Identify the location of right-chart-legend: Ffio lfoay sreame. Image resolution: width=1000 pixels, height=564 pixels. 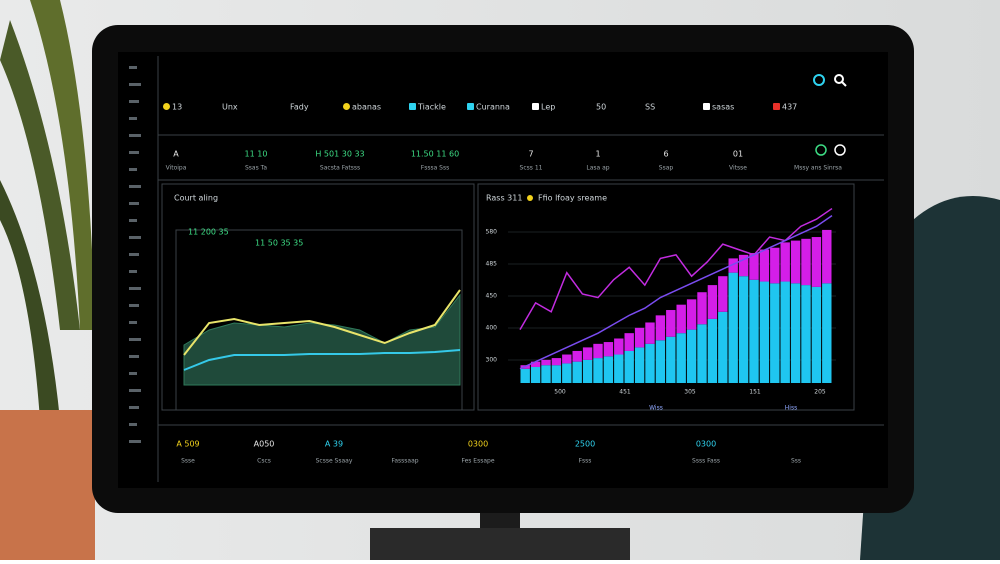
(572, 198).